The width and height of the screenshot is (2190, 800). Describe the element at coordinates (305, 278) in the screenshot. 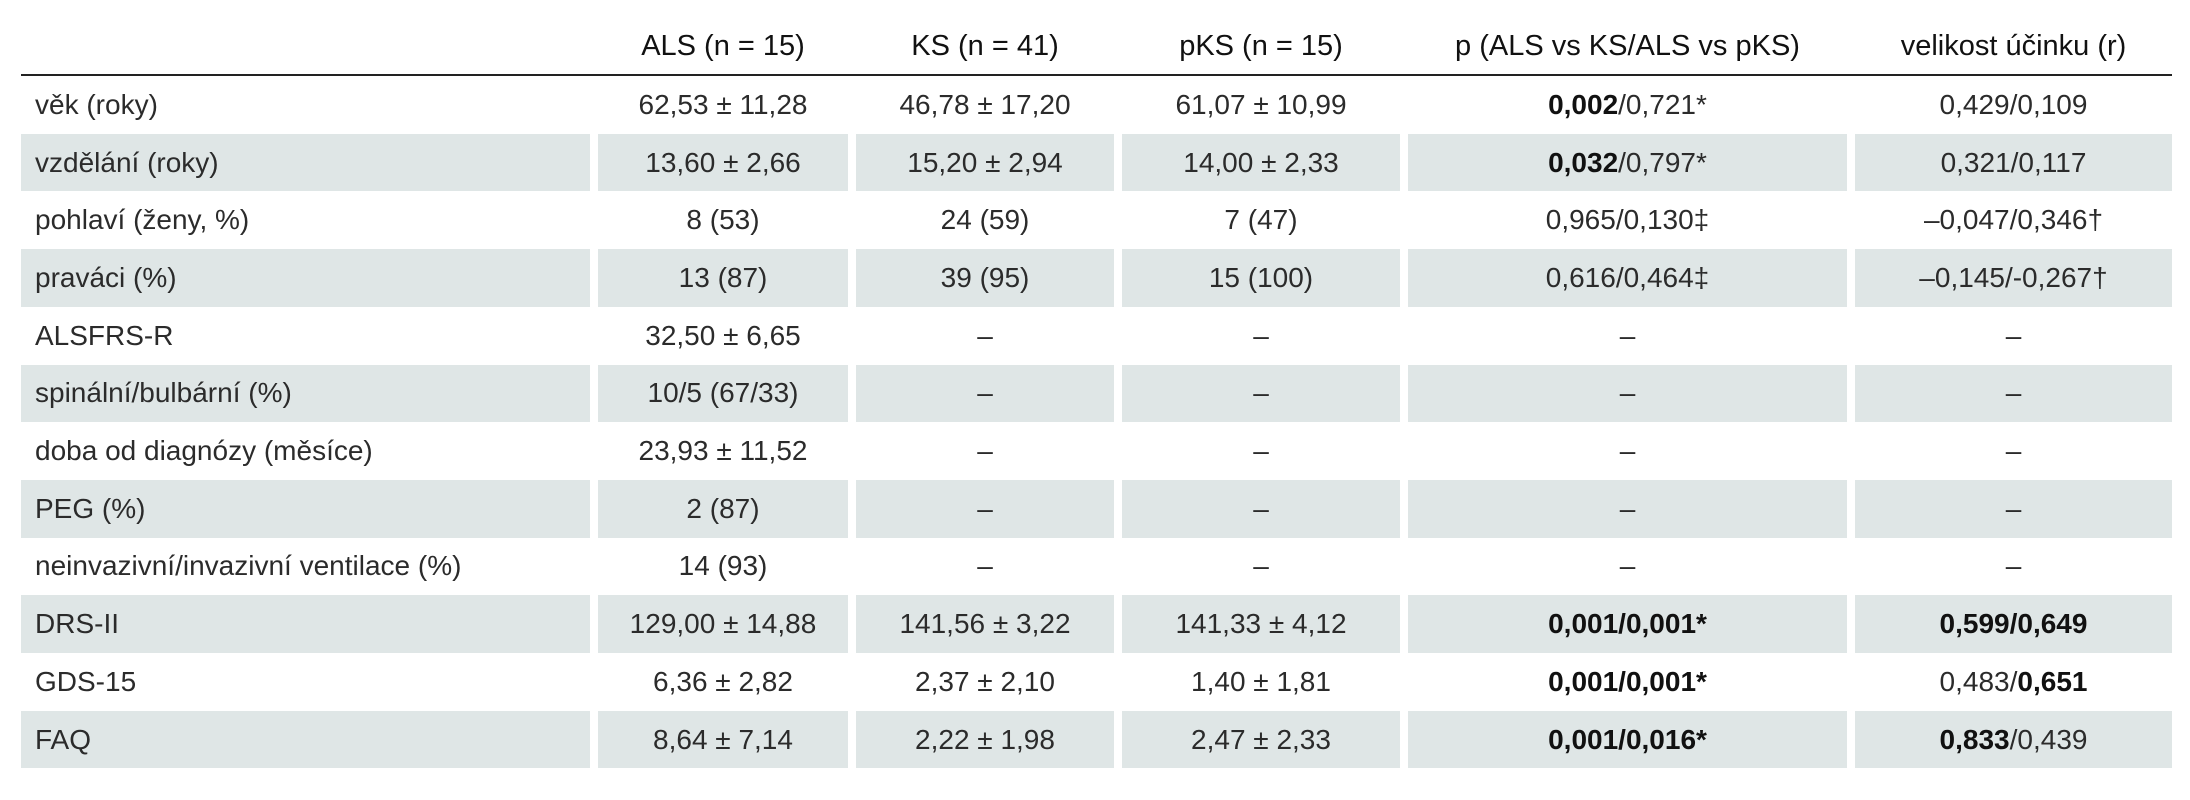

I see `row-label: praváci (%)` at that location.